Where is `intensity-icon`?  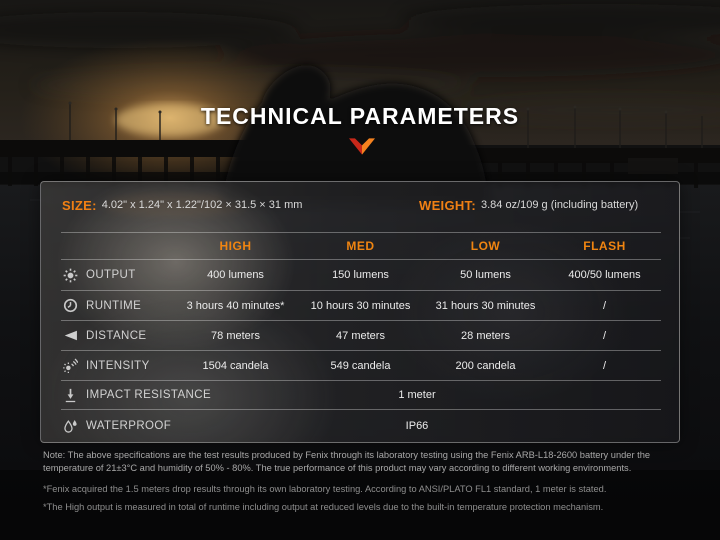
intensity-icon is located at coordinates (70, 365).